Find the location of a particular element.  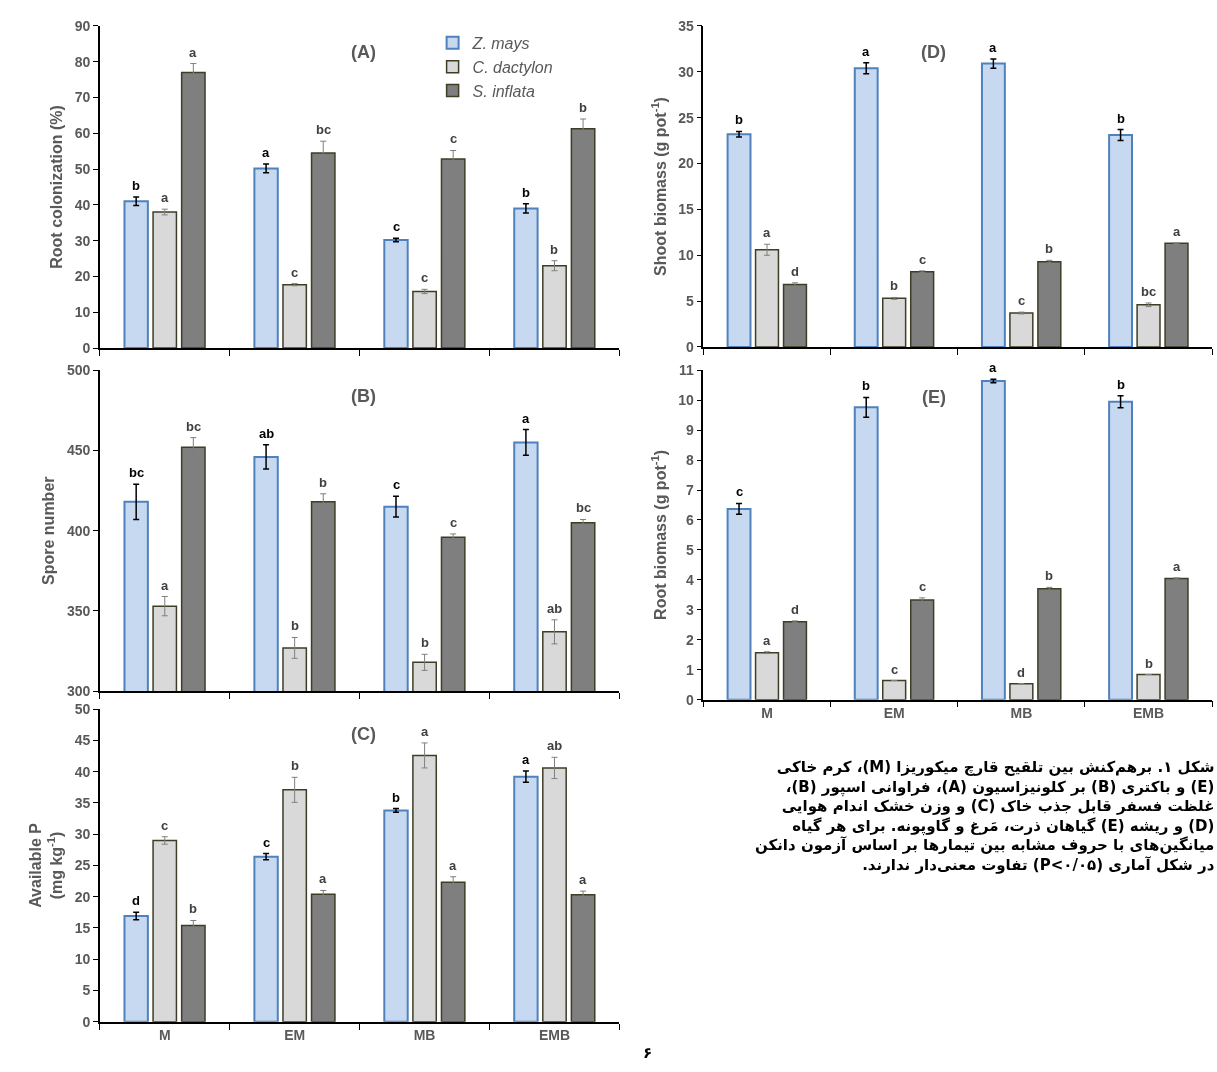

x-tick-label: M is located at coordinates (164, 1035).